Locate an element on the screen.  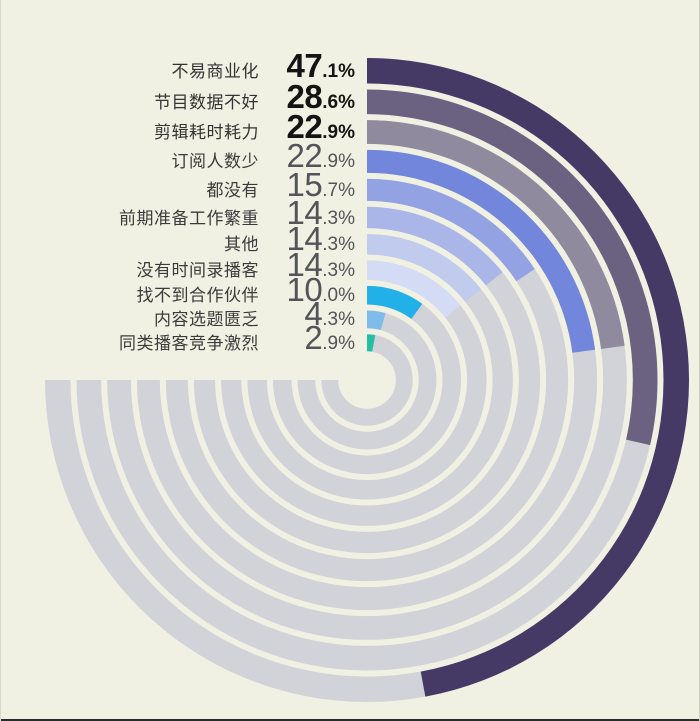
category-label: 前期准备工作繁重 is located at coordinates (189, 218).